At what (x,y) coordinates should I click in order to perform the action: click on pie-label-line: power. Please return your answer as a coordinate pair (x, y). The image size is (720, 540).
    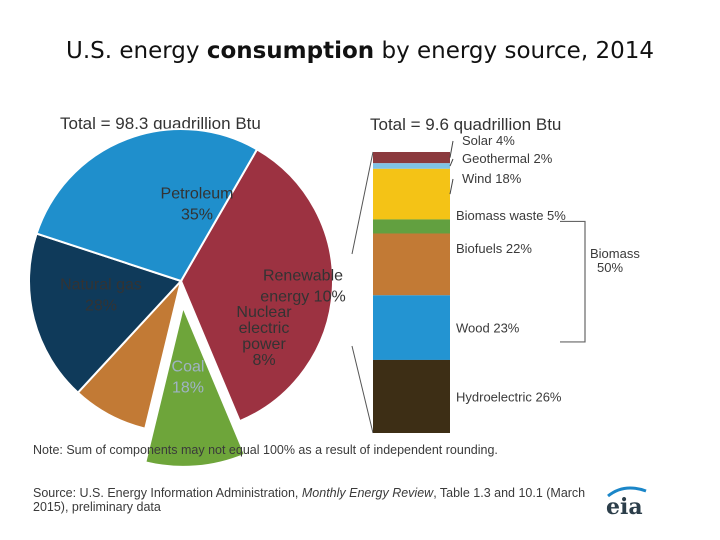
    Looking at the image, I should click on (264, 344).